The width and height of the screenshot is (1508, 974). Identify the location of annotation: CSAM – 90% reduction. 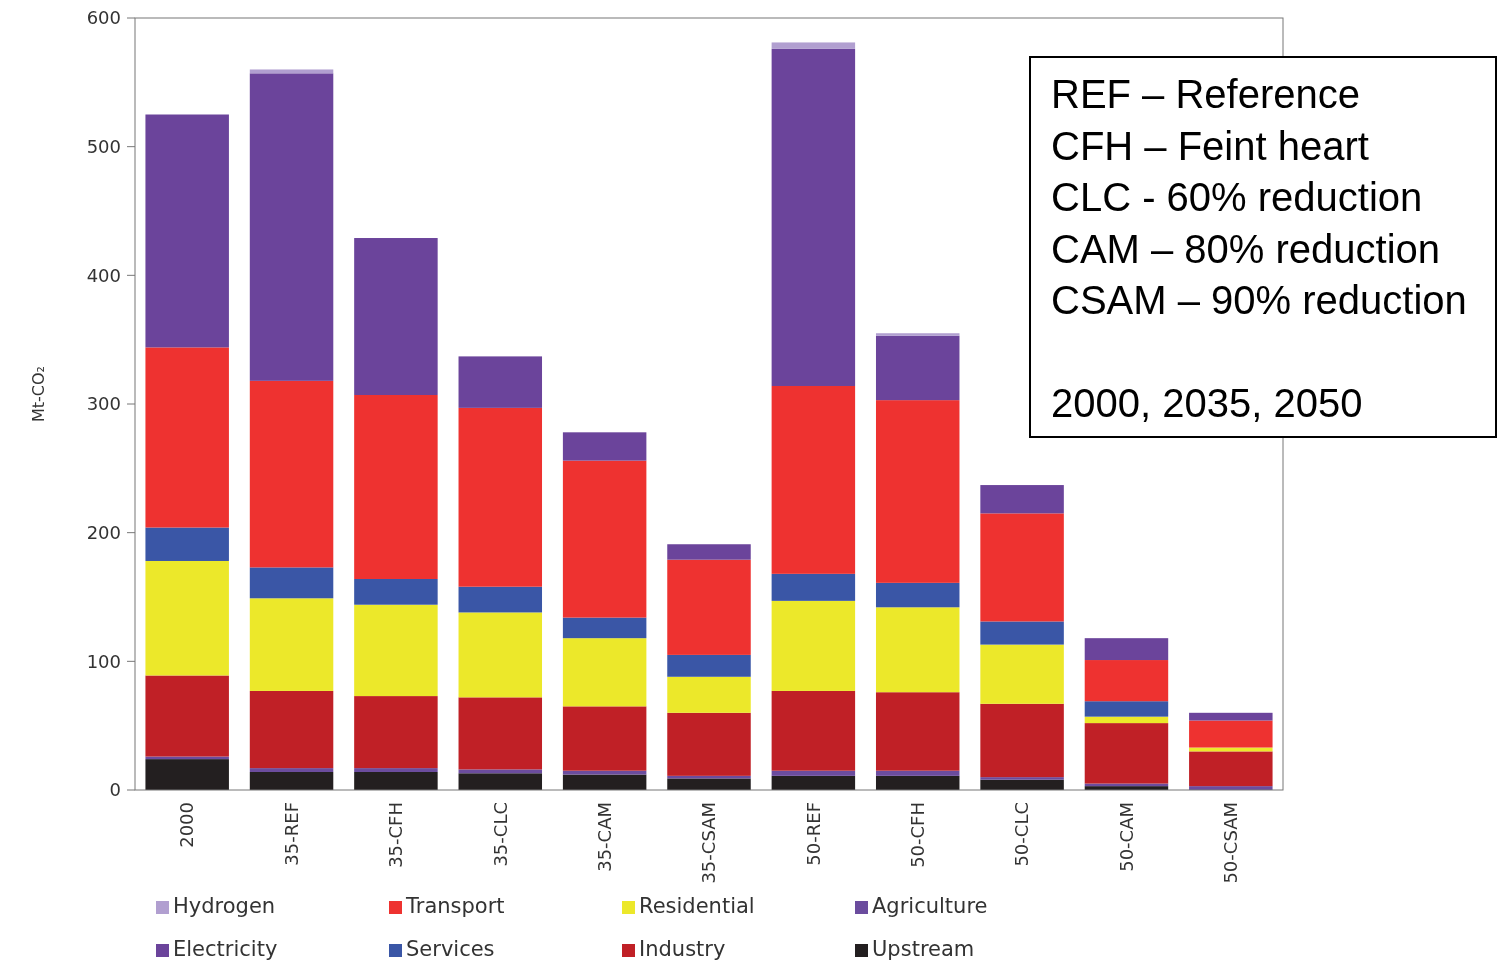
(1259, 300).